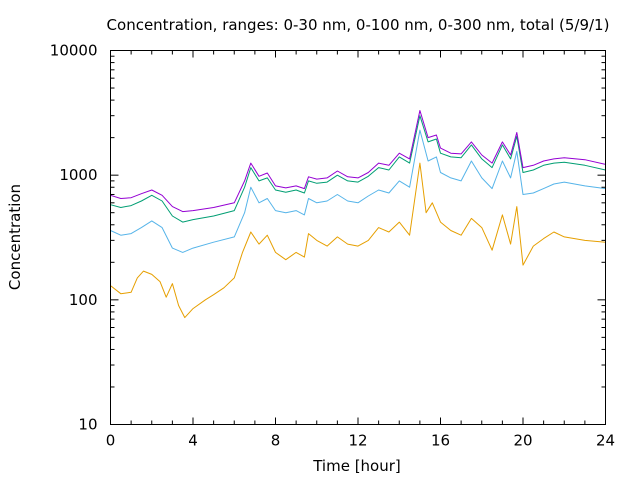  I want to click on y-axis-label: Concentration, so click(15, 237).